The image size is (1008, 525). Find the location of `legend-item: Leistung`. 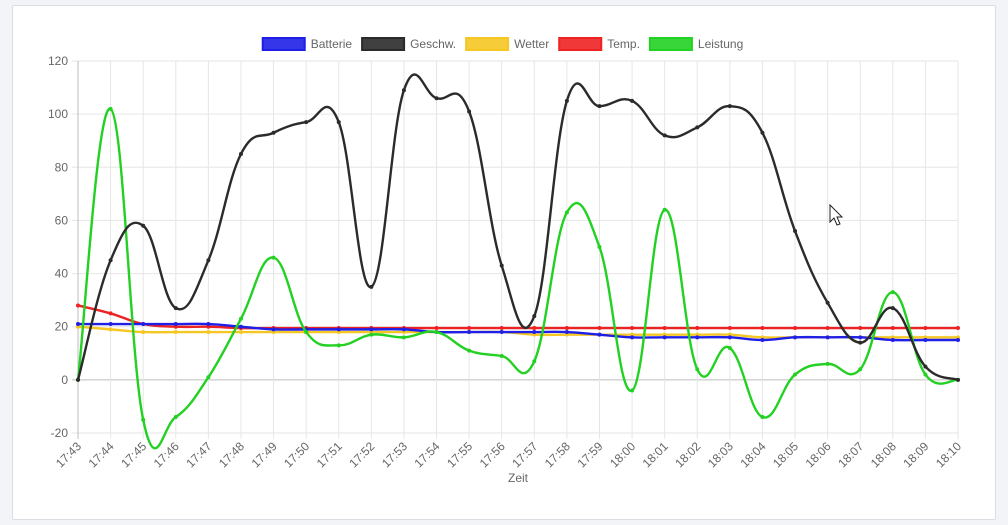

legend-item: Leistung is located at coordinates (695, 44).